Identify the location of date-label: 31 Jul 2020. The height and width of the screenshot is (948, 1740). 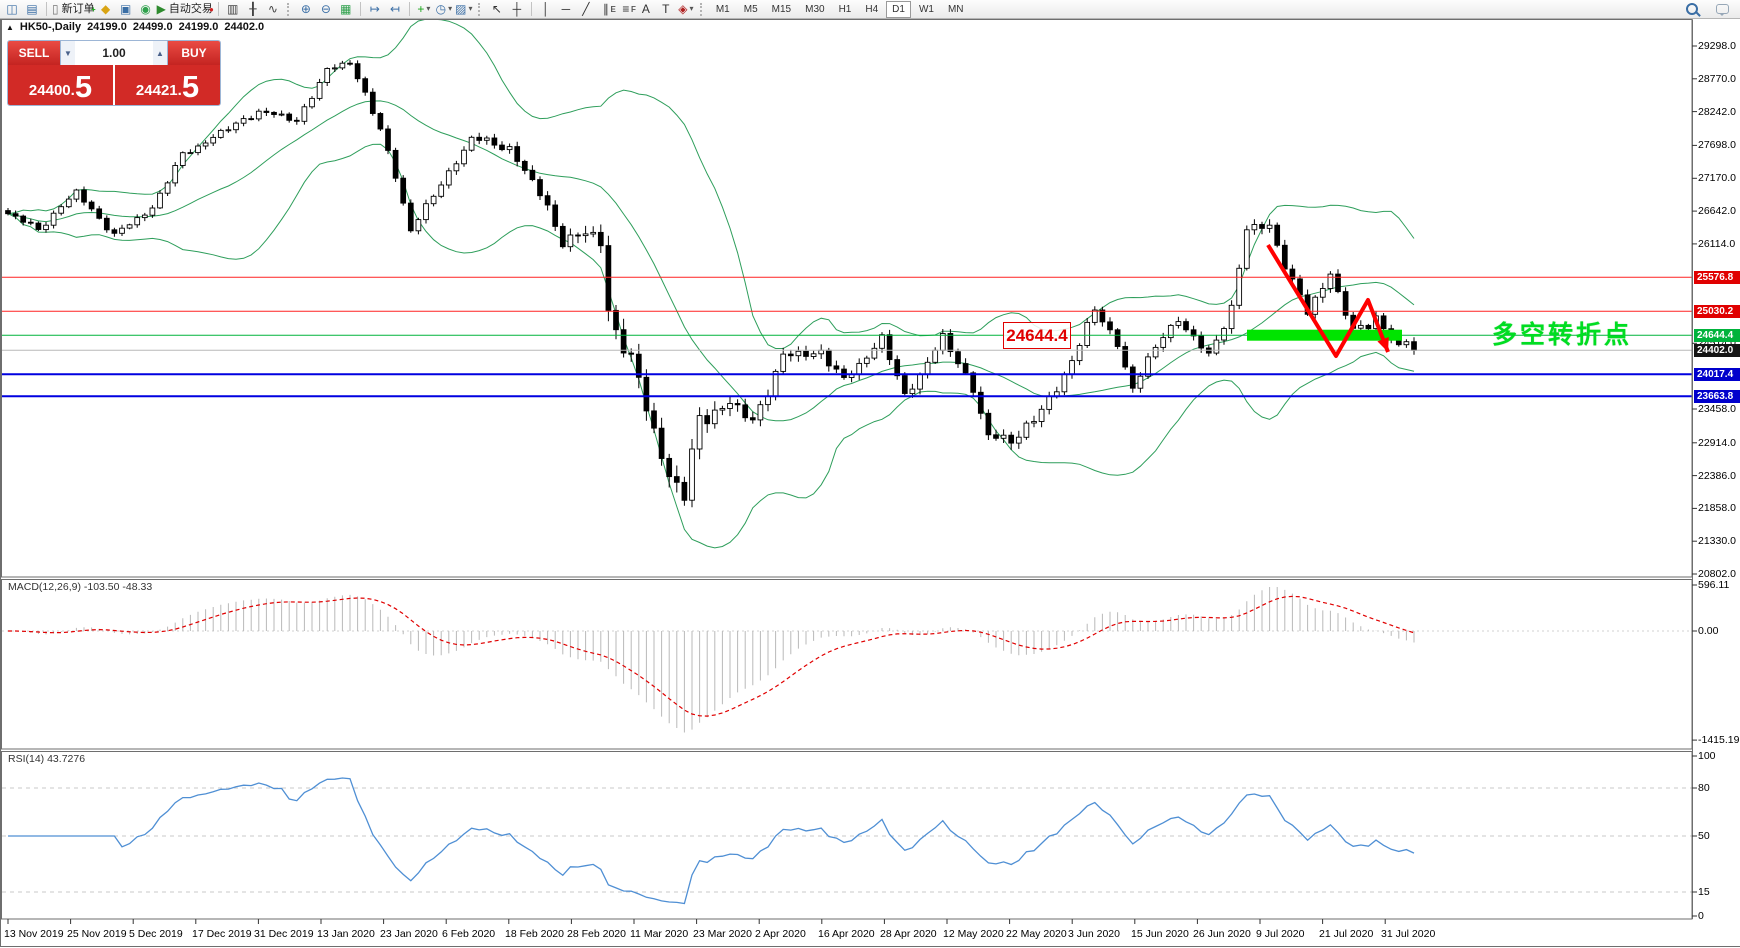
(1408, 934).